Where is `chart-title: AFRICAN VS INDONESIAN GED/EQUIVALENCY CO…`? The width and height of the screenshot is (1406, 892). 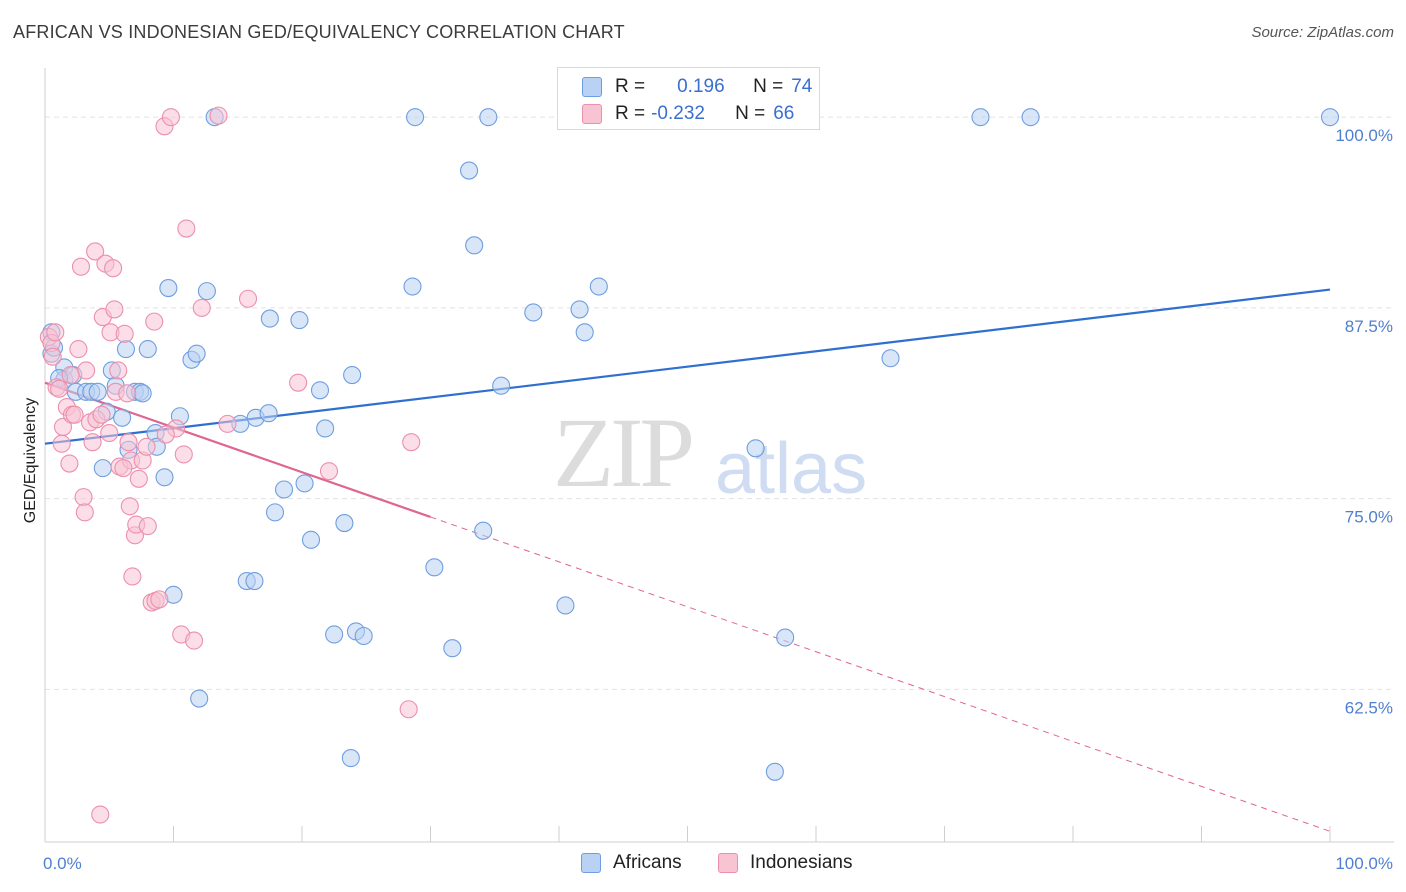 chart-title: AFRICAN VS INDONESIAN GED/EQUIVALENCY CO… is located at coordinates (319, 32).